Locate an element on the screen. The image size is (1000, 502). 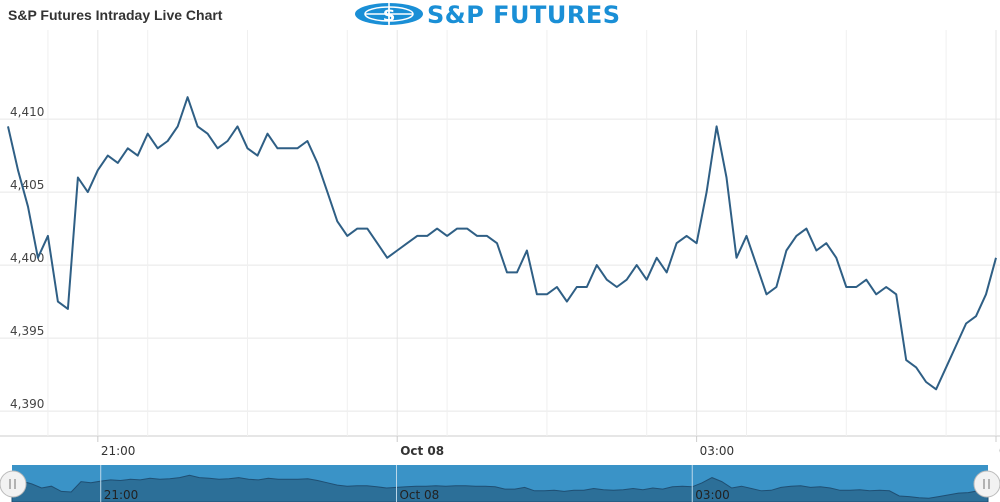
logo: $ S&P FUTURES is located at coordinates (488, 15).